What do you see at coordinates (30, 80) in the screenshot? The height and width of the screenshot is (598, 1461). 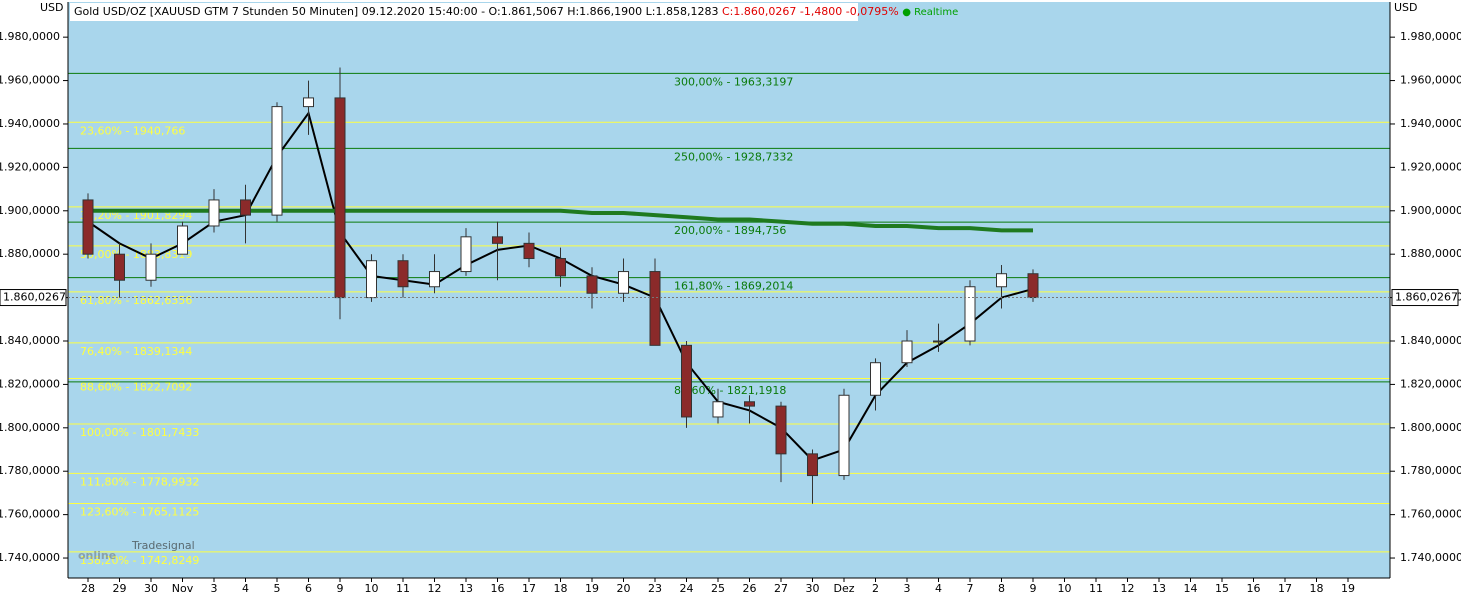 I see `y-tick-label: 1.960,0000` at bounding box center [30, 80].